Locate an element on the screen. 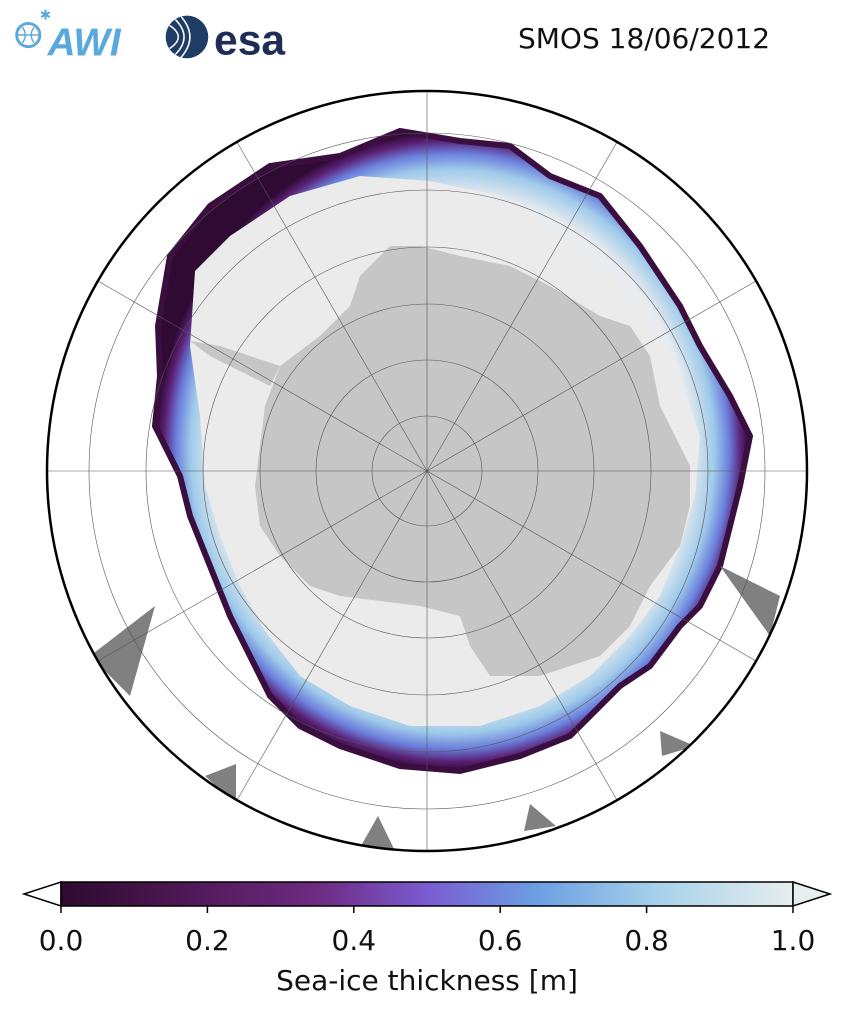  awi-logo: ✱ AWI is located at coordinates (68, 36).